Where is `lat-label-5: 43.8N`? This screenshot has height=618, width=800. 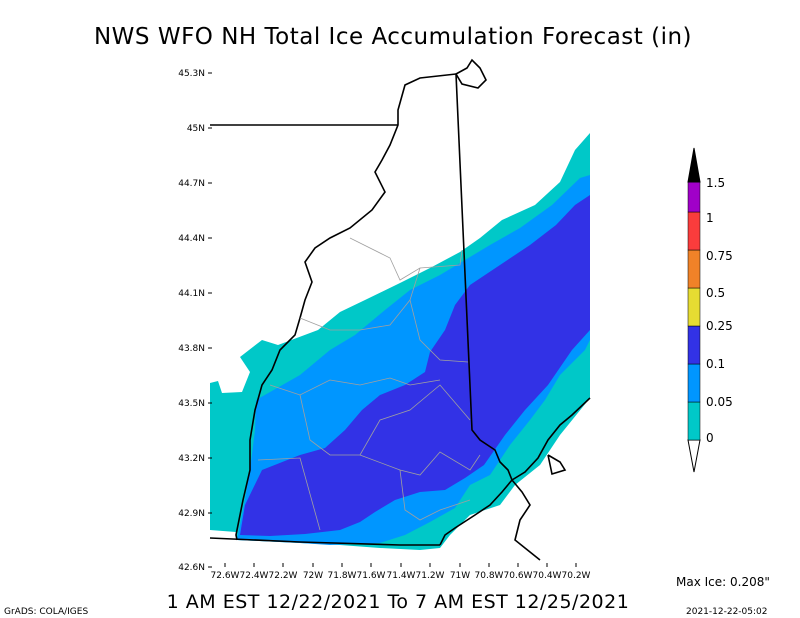 lat-label-5: 43.8N is located at coordinates (191, 349).